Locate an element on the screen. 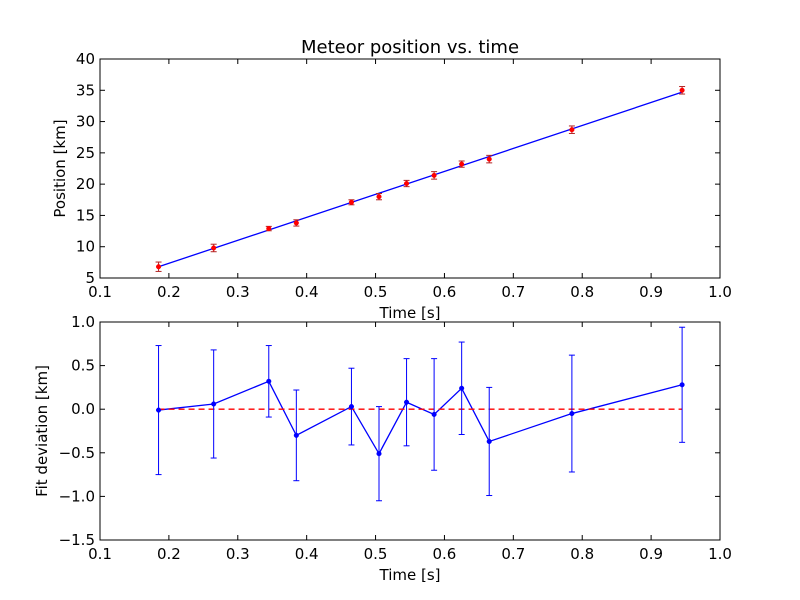 The height and width of the screenshot is (600, 800). chart-title: Meteor position vs. time is located at coordinates (410, 47).